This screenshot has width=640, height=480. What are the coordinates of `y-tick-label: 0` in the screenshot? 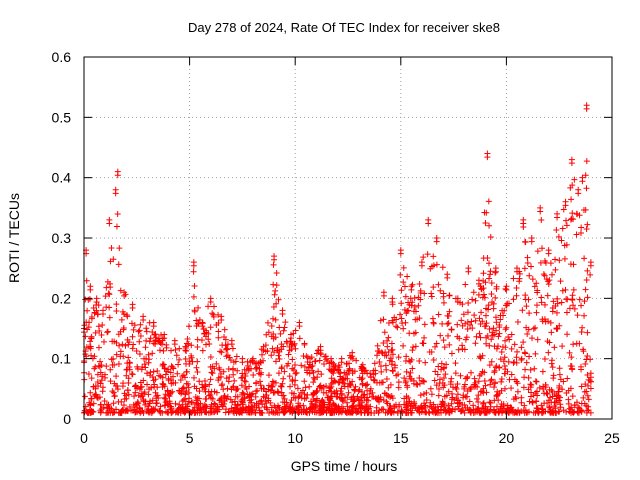 It's located at (67, 419).